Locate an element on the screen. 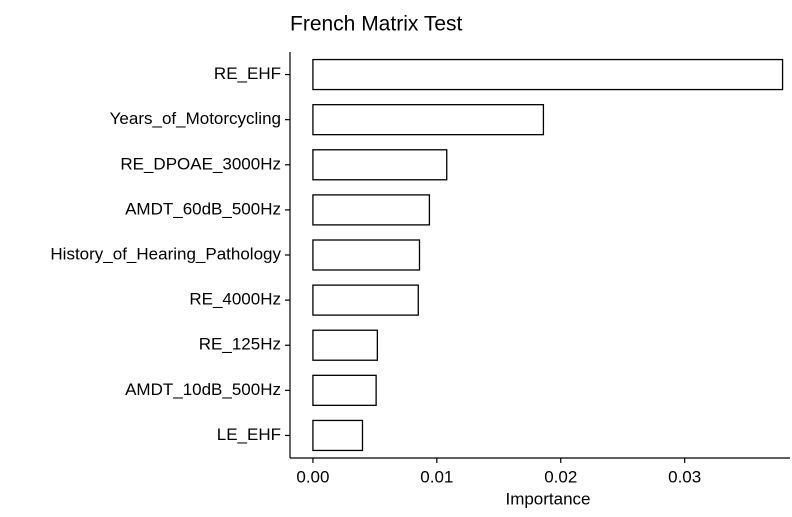 This screenshot has width=792, height=517. x-tick-label: 0.03 is located at coordinates (684, 476).